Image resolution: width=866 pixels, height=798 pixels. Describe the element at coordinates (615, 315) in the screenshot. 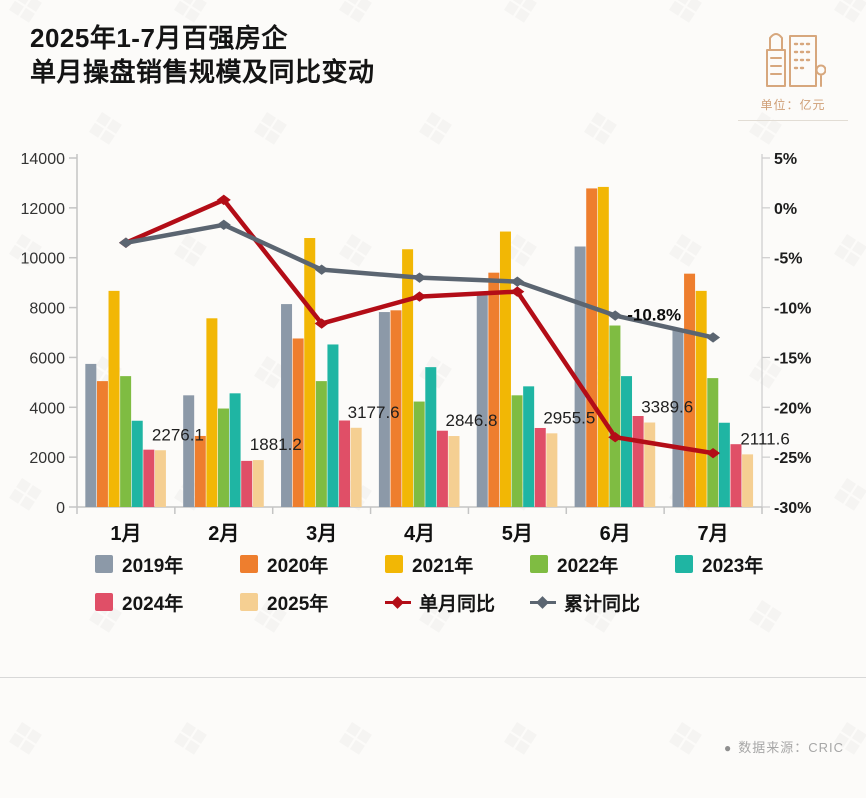

I see `marker-累计同比-6月` at that location.